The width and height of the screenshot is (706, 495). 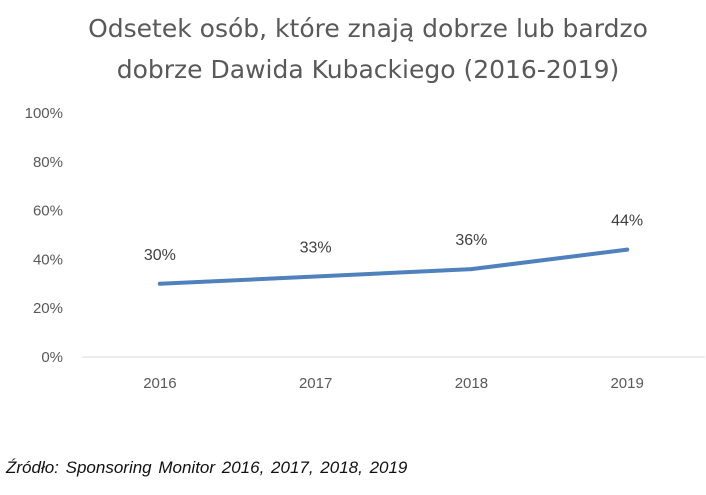 What do you see at coordinates (48, 259) in the screenshot?
I see `y-tick-label-40: 40%` at bounding box center [48, 259].